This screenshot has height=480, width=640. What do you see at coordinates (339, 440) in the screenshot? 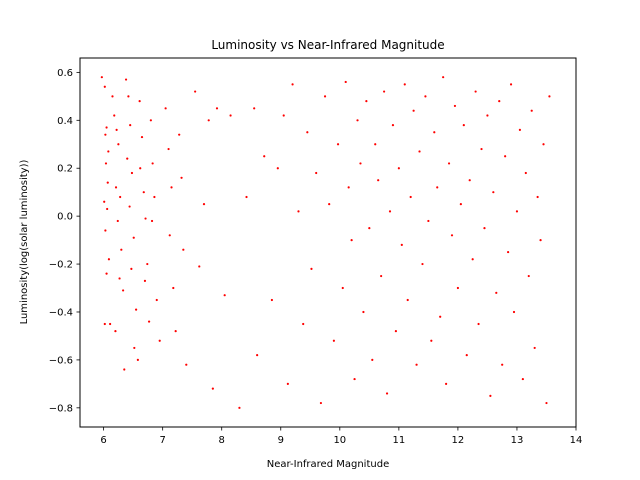
I see `x-tick-label-4: 10` at bounding box center [339, 440].